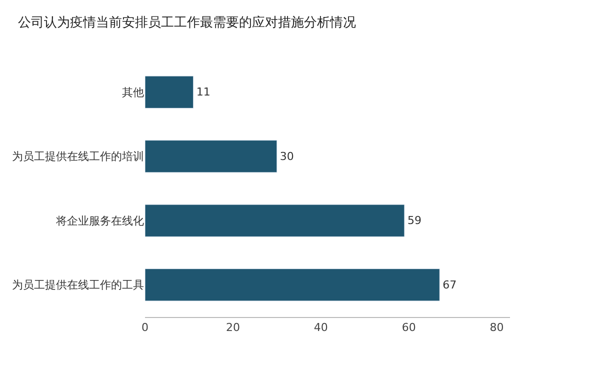 This screenshot has height=387, width=600. Describe the element at coordinates (287, 156) in the screenshot. I see `data-label: 30` at that location.